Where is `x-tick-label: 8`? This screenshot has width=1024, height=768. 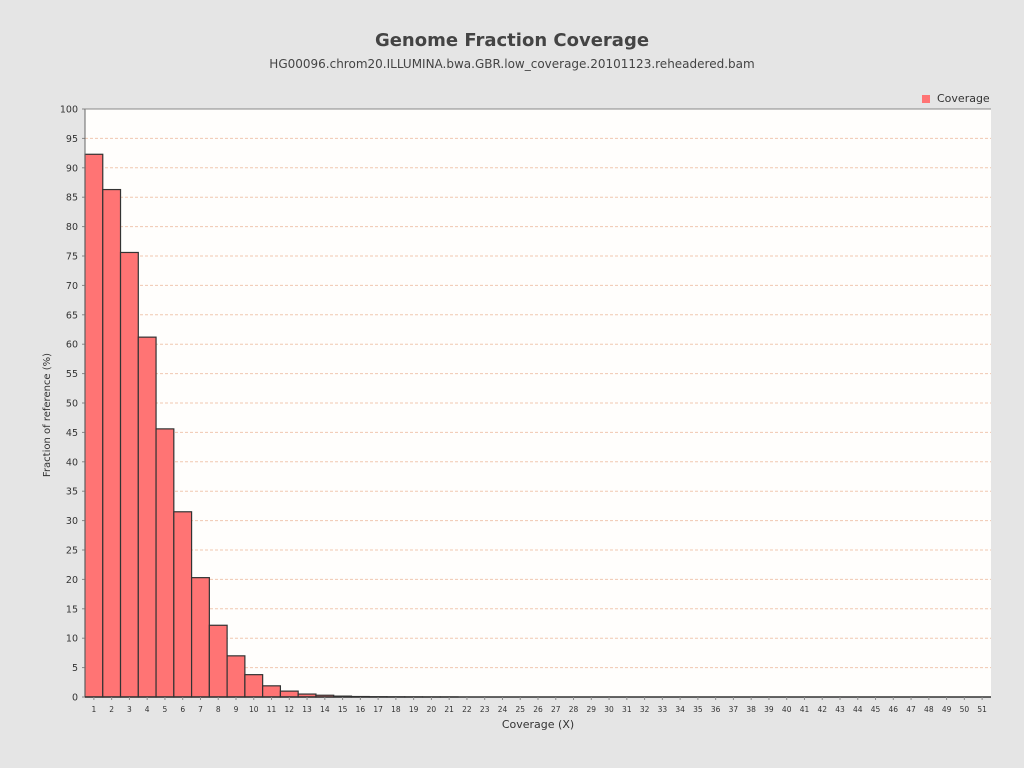
x-tick-label: 8 is located at coordinates (218, 709).